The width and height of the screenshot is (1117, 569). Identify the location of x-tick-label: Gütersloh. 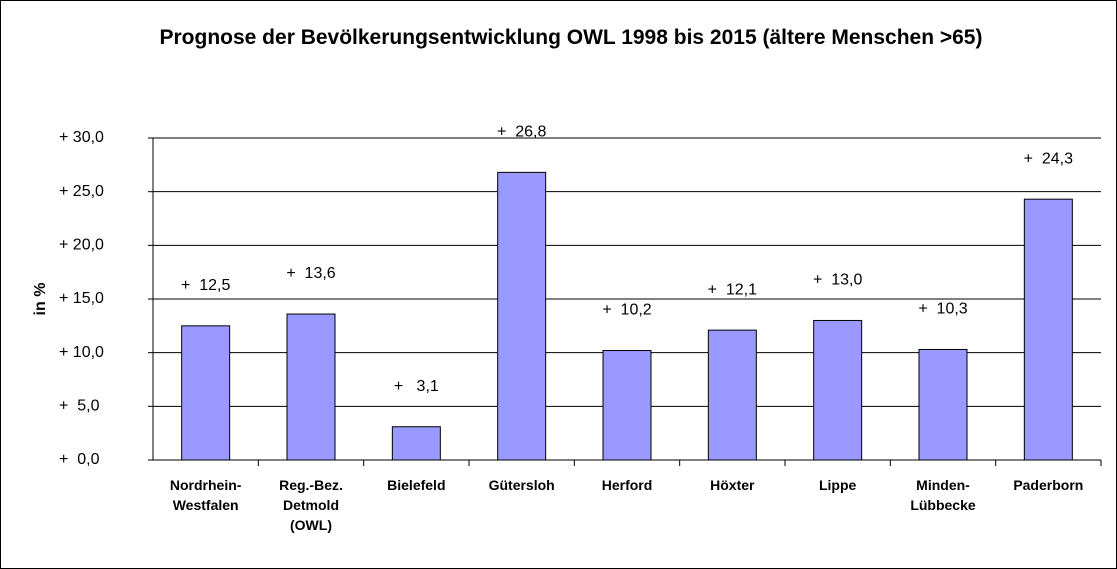
(521, 485).